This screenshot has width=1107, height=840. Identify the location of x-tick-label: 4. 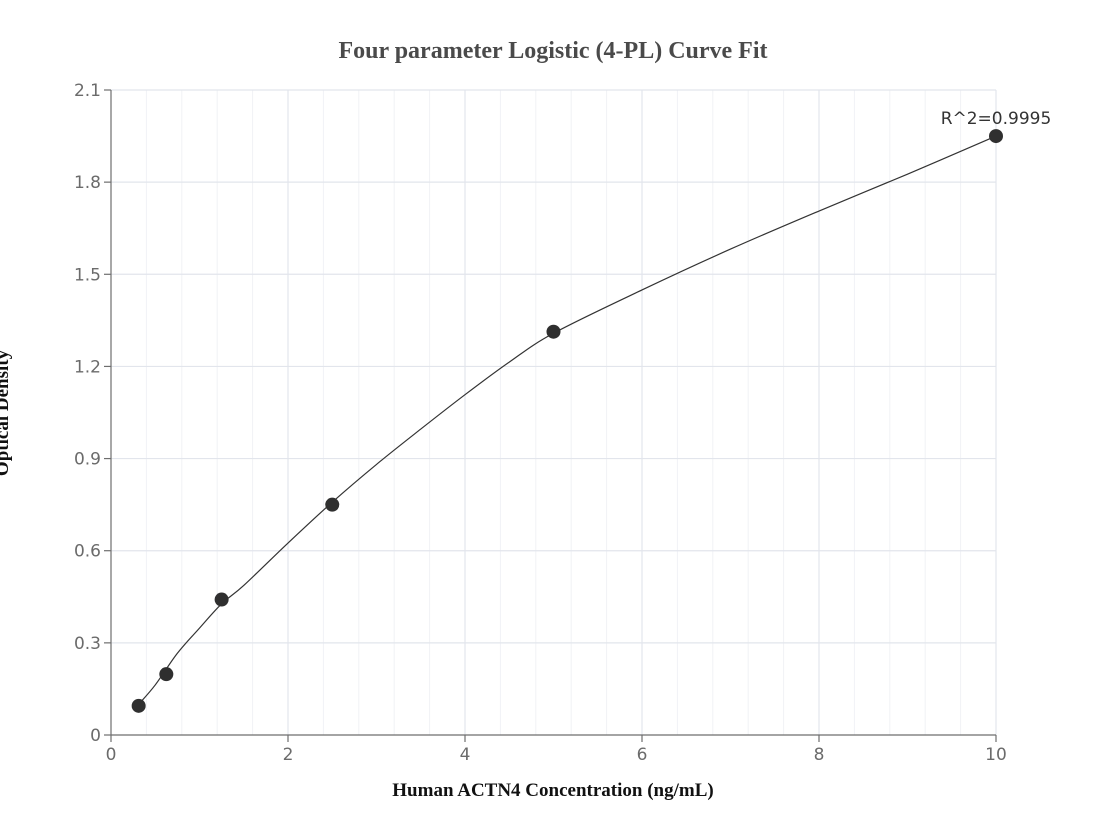
(465, 755).